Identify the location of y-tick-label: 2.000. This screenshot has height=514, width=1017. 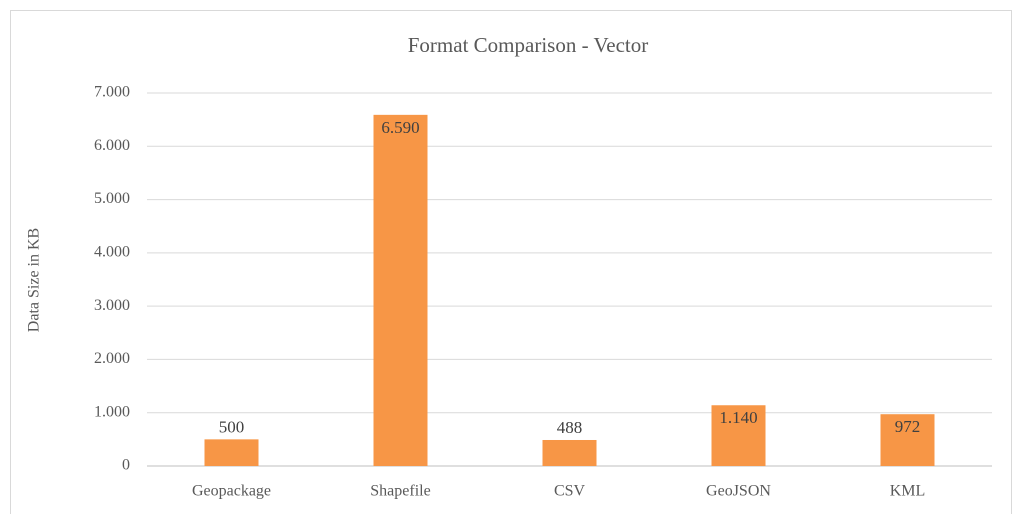
(112, 358).